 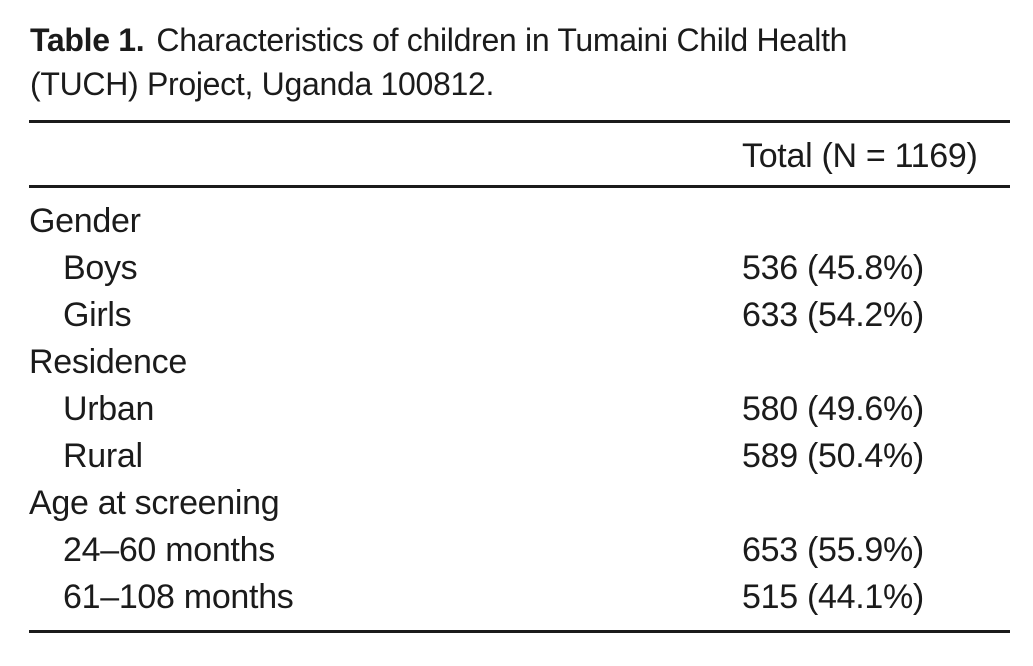 I want to click on table-row-gender: Gender, so click(x=519, y=221).